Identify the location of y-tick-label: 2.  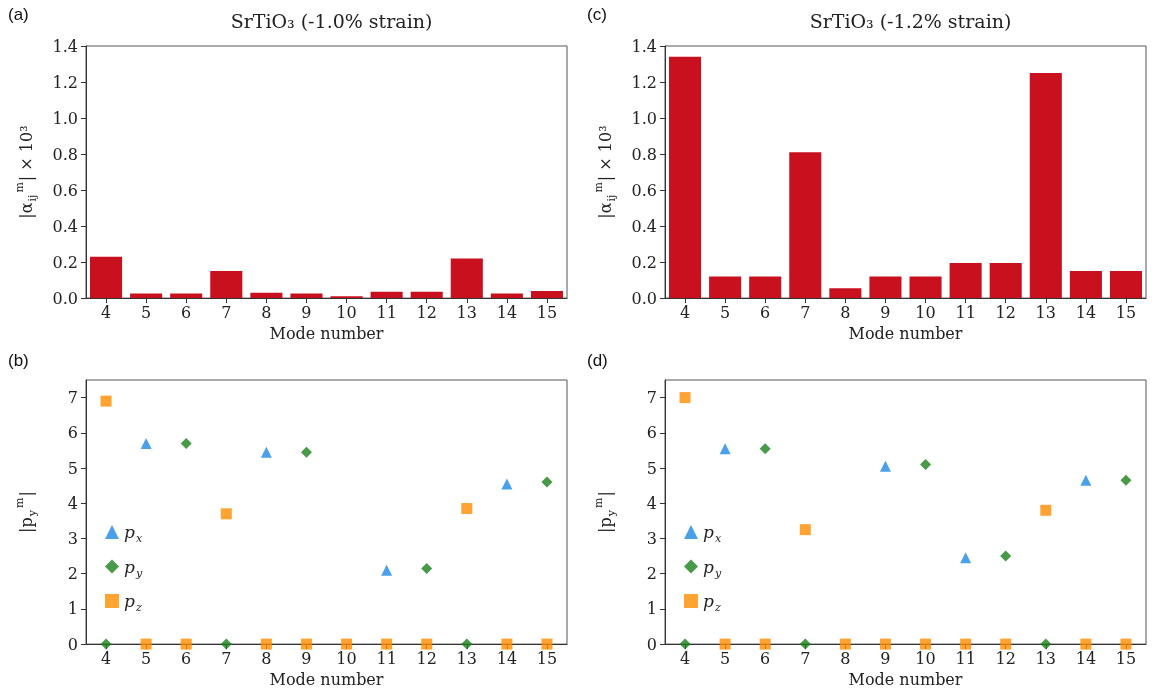
(651, 574).